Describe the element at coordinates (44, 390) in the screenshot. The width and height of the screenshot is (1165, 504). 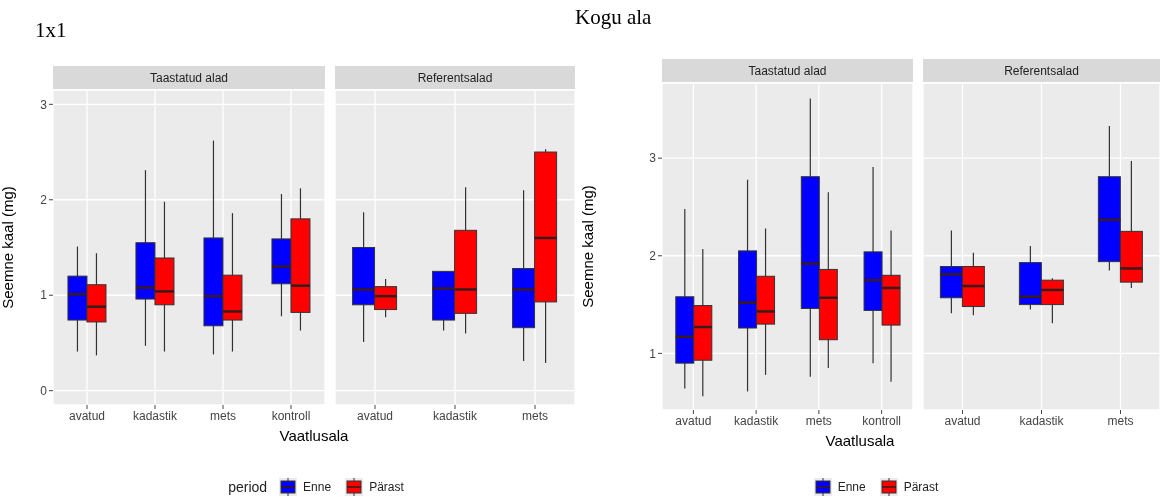
I see `y-tick-label: 0` at that location.